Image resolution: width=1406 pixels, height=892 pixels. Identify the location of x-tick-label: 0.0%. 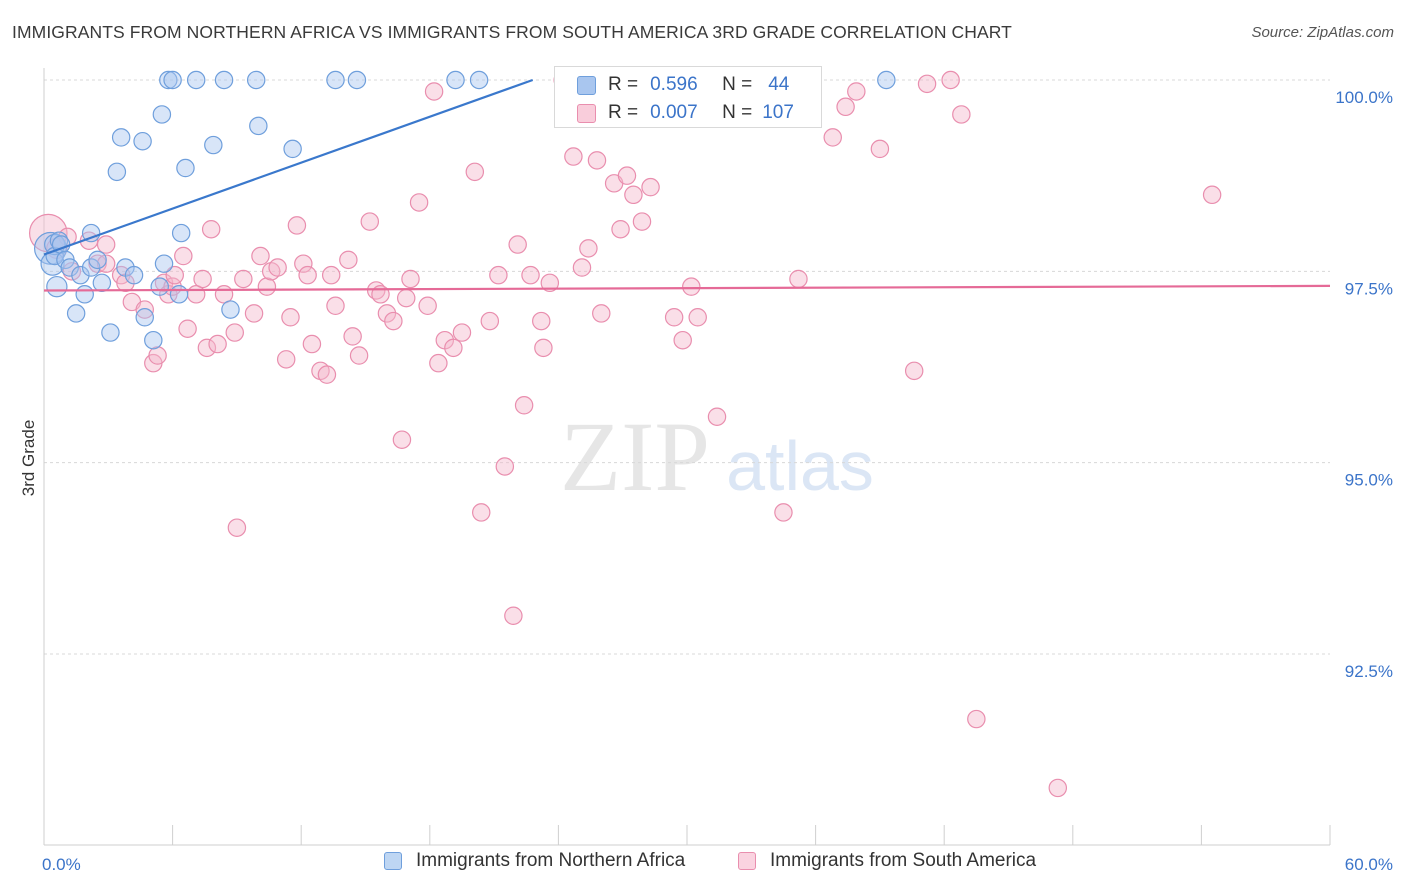
(61, 864).